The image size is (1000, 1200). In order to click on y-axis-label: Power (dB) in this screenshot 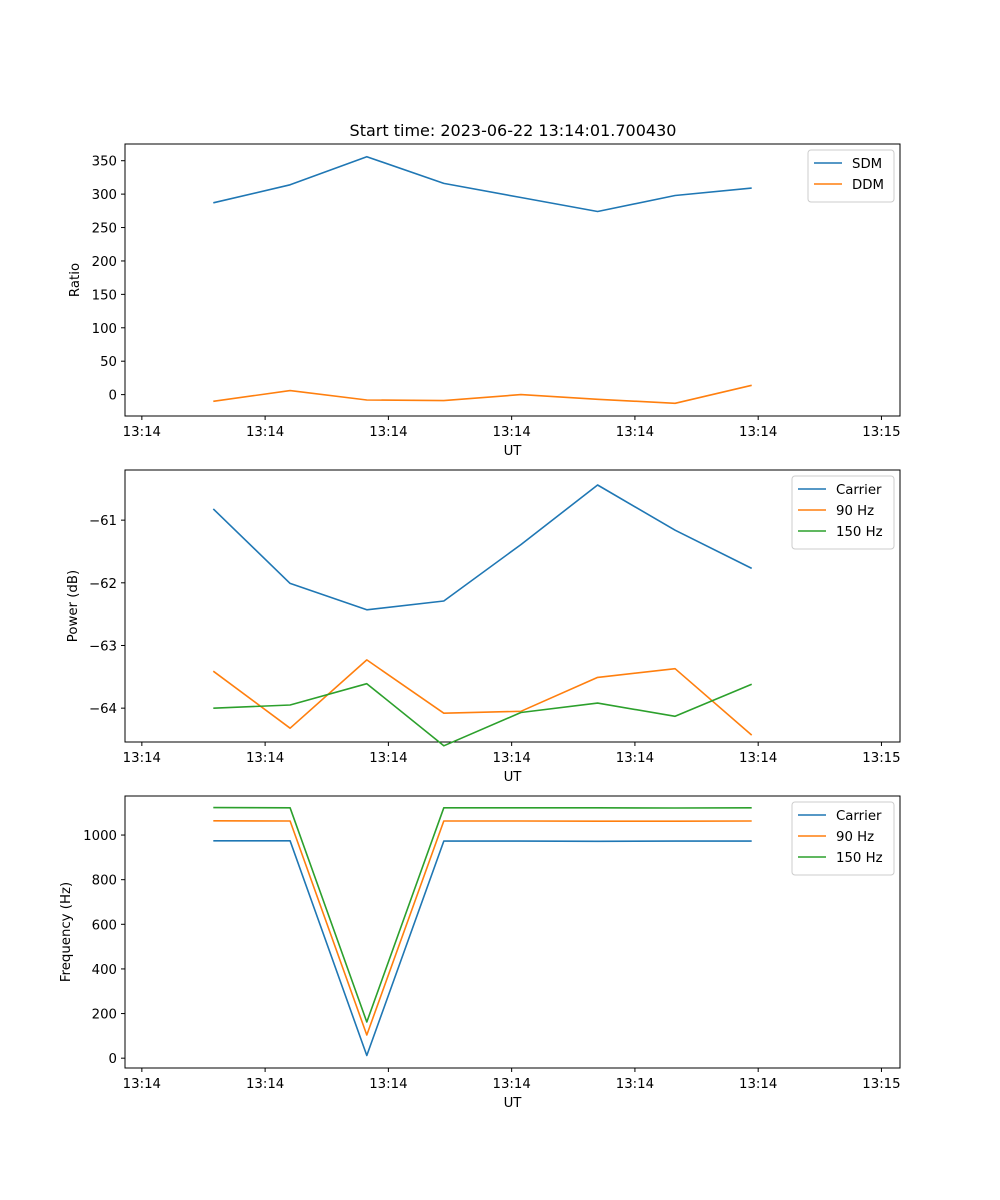, I will do `click(73, 606)`.